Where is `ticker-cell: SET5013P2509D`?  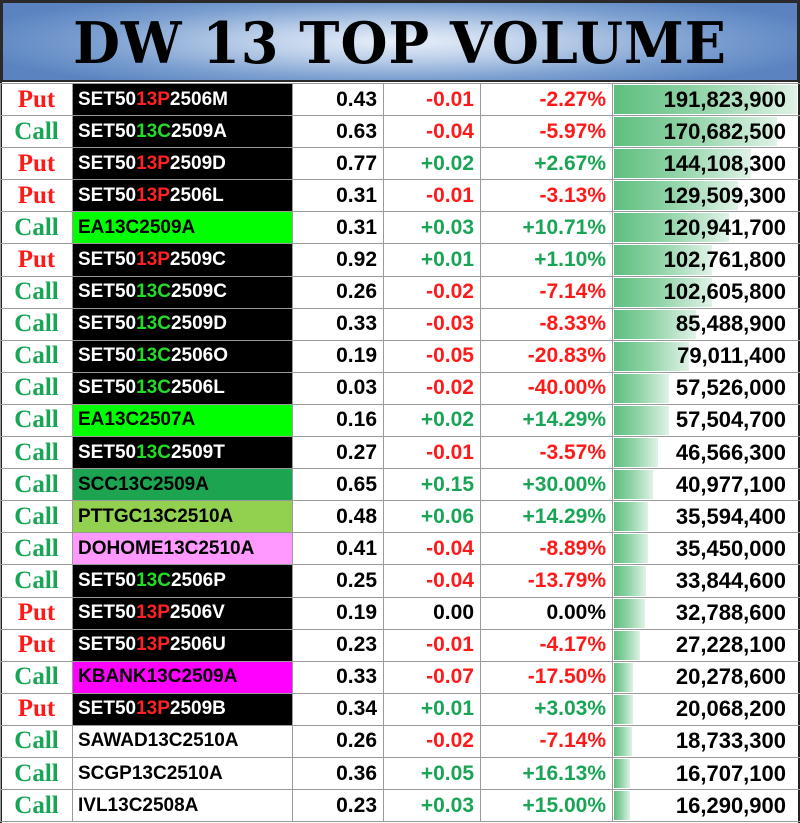
ticker-cell: SET5013P2509D is located at coordinates (182, 164).